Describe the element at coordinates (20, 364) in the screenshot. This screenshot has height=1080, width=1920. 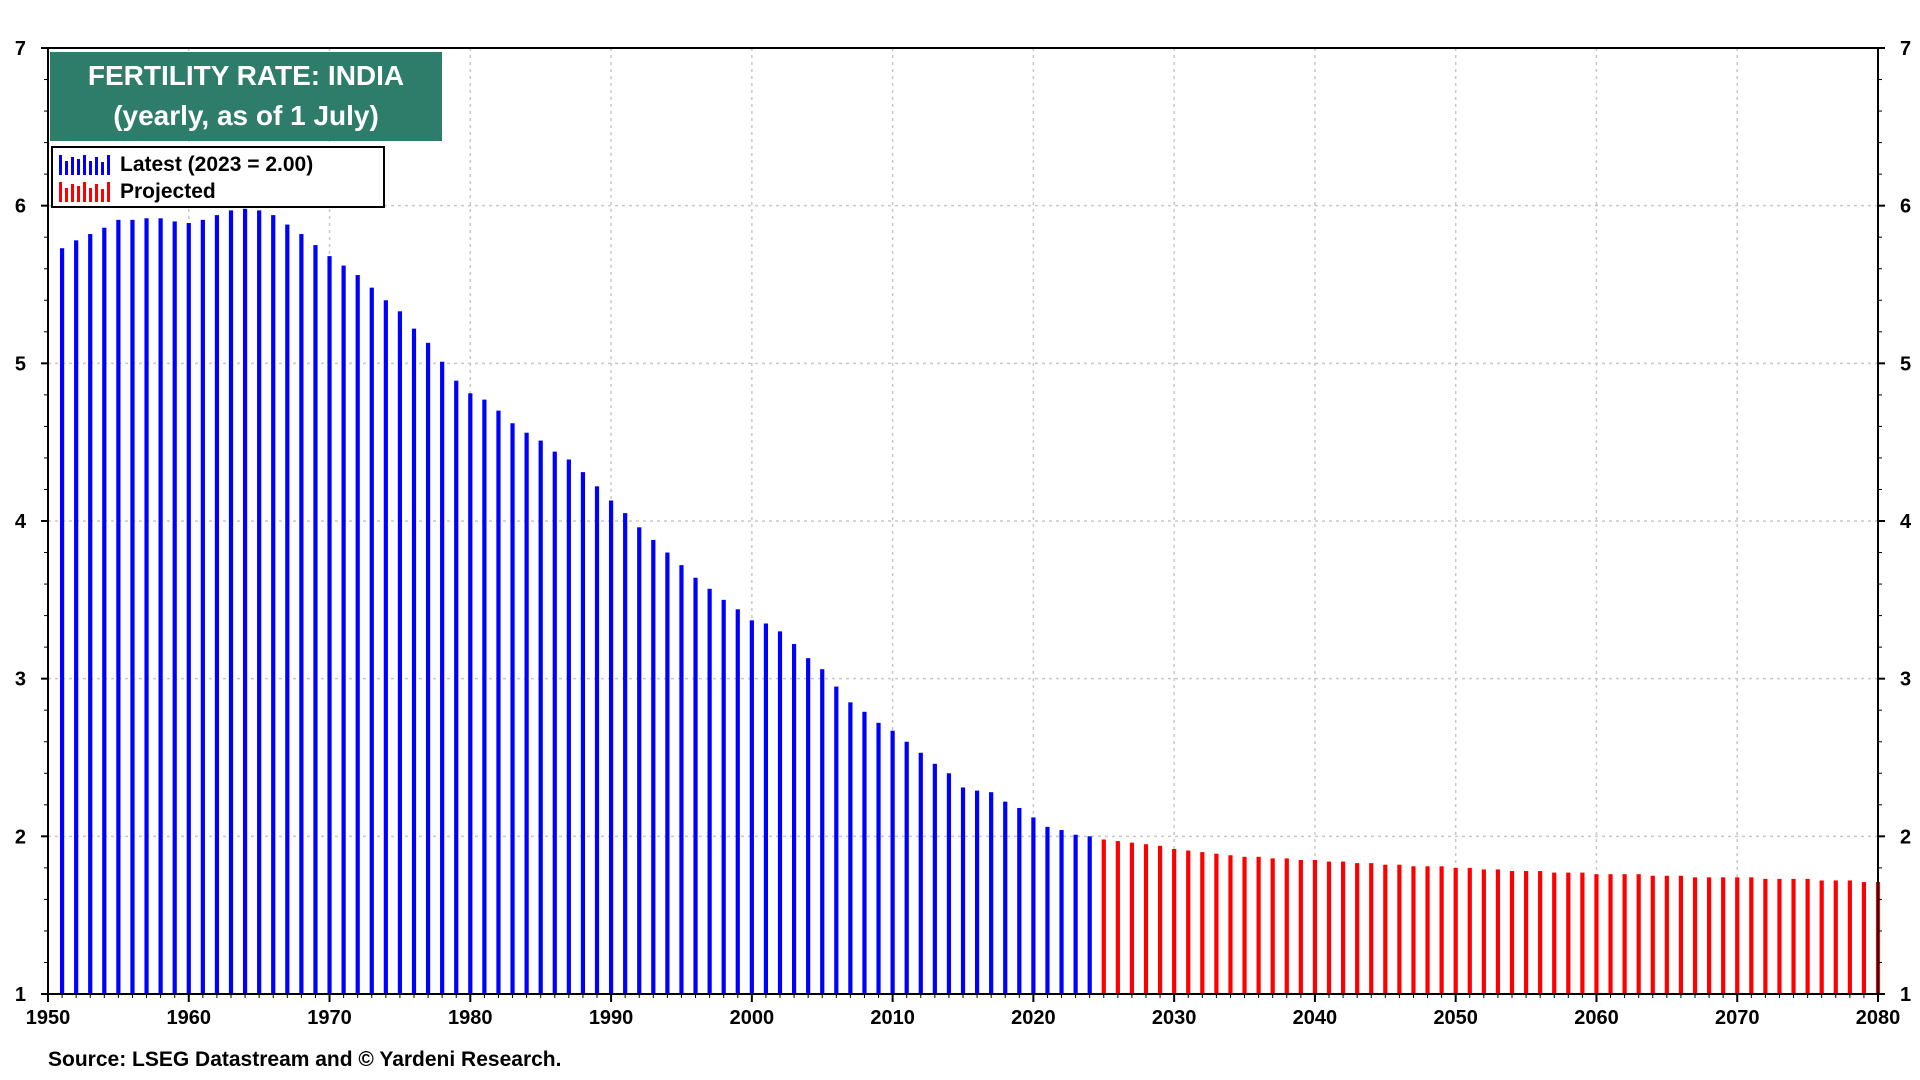
I see `y-tick-label-left: 5` at that location.